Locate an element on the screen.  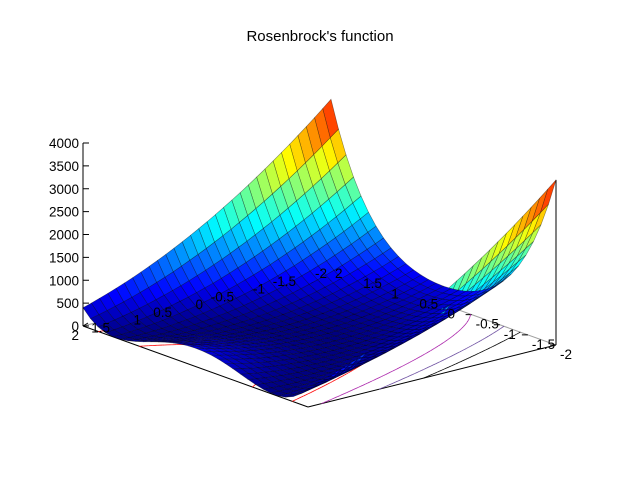
z-tick-label: 0 is located at coordinates (75, 326).